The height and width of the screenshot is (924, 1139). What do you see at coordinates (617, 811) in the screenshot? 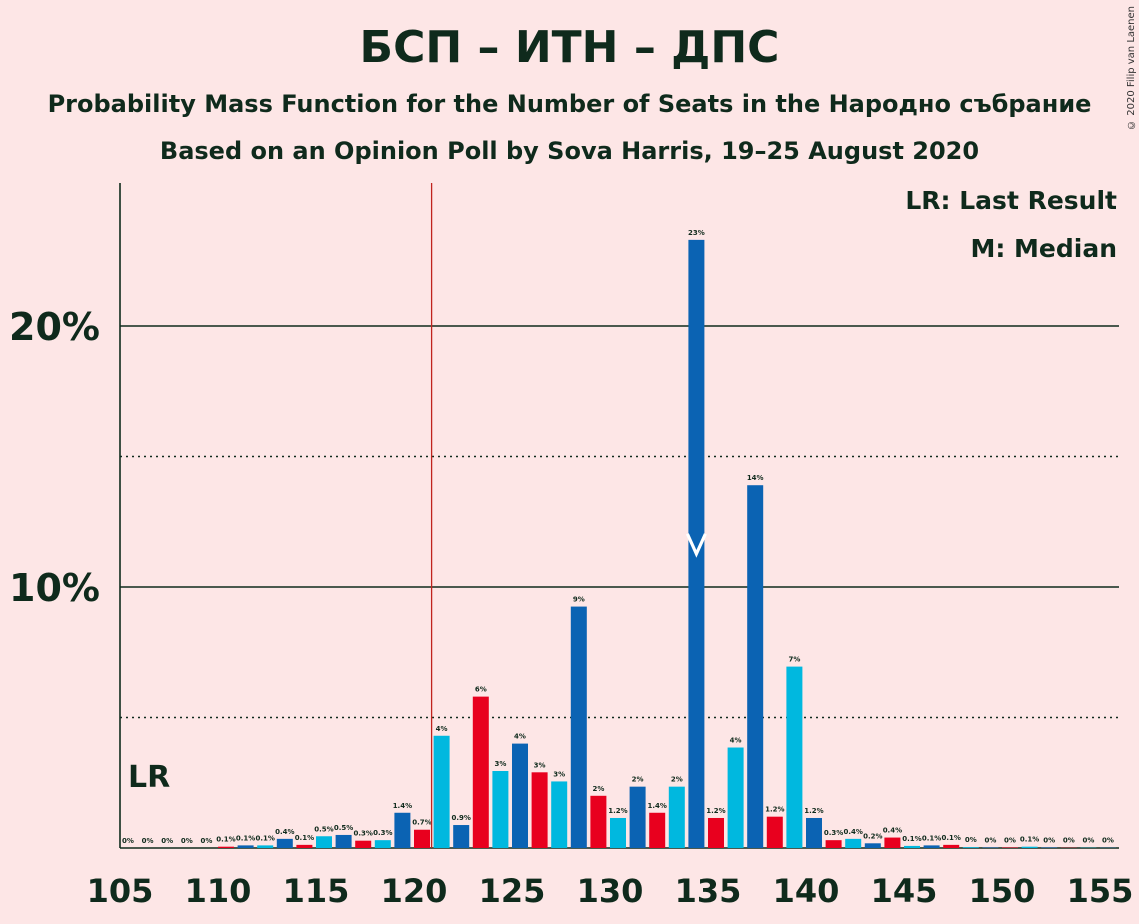
I see `bar-label-130: 1.2%` at bounding box center [617, 811].